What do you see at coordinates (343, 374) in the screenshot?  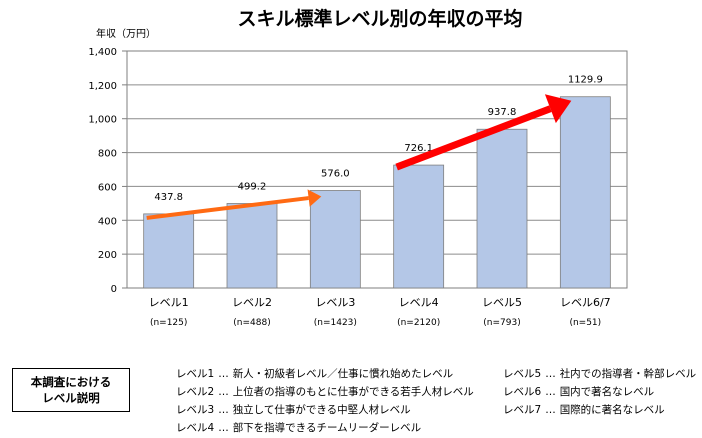 I see `level-text: 新人・初級者レベル／仕事に慣れ始めたレベル` at bounding box center [343, 374].